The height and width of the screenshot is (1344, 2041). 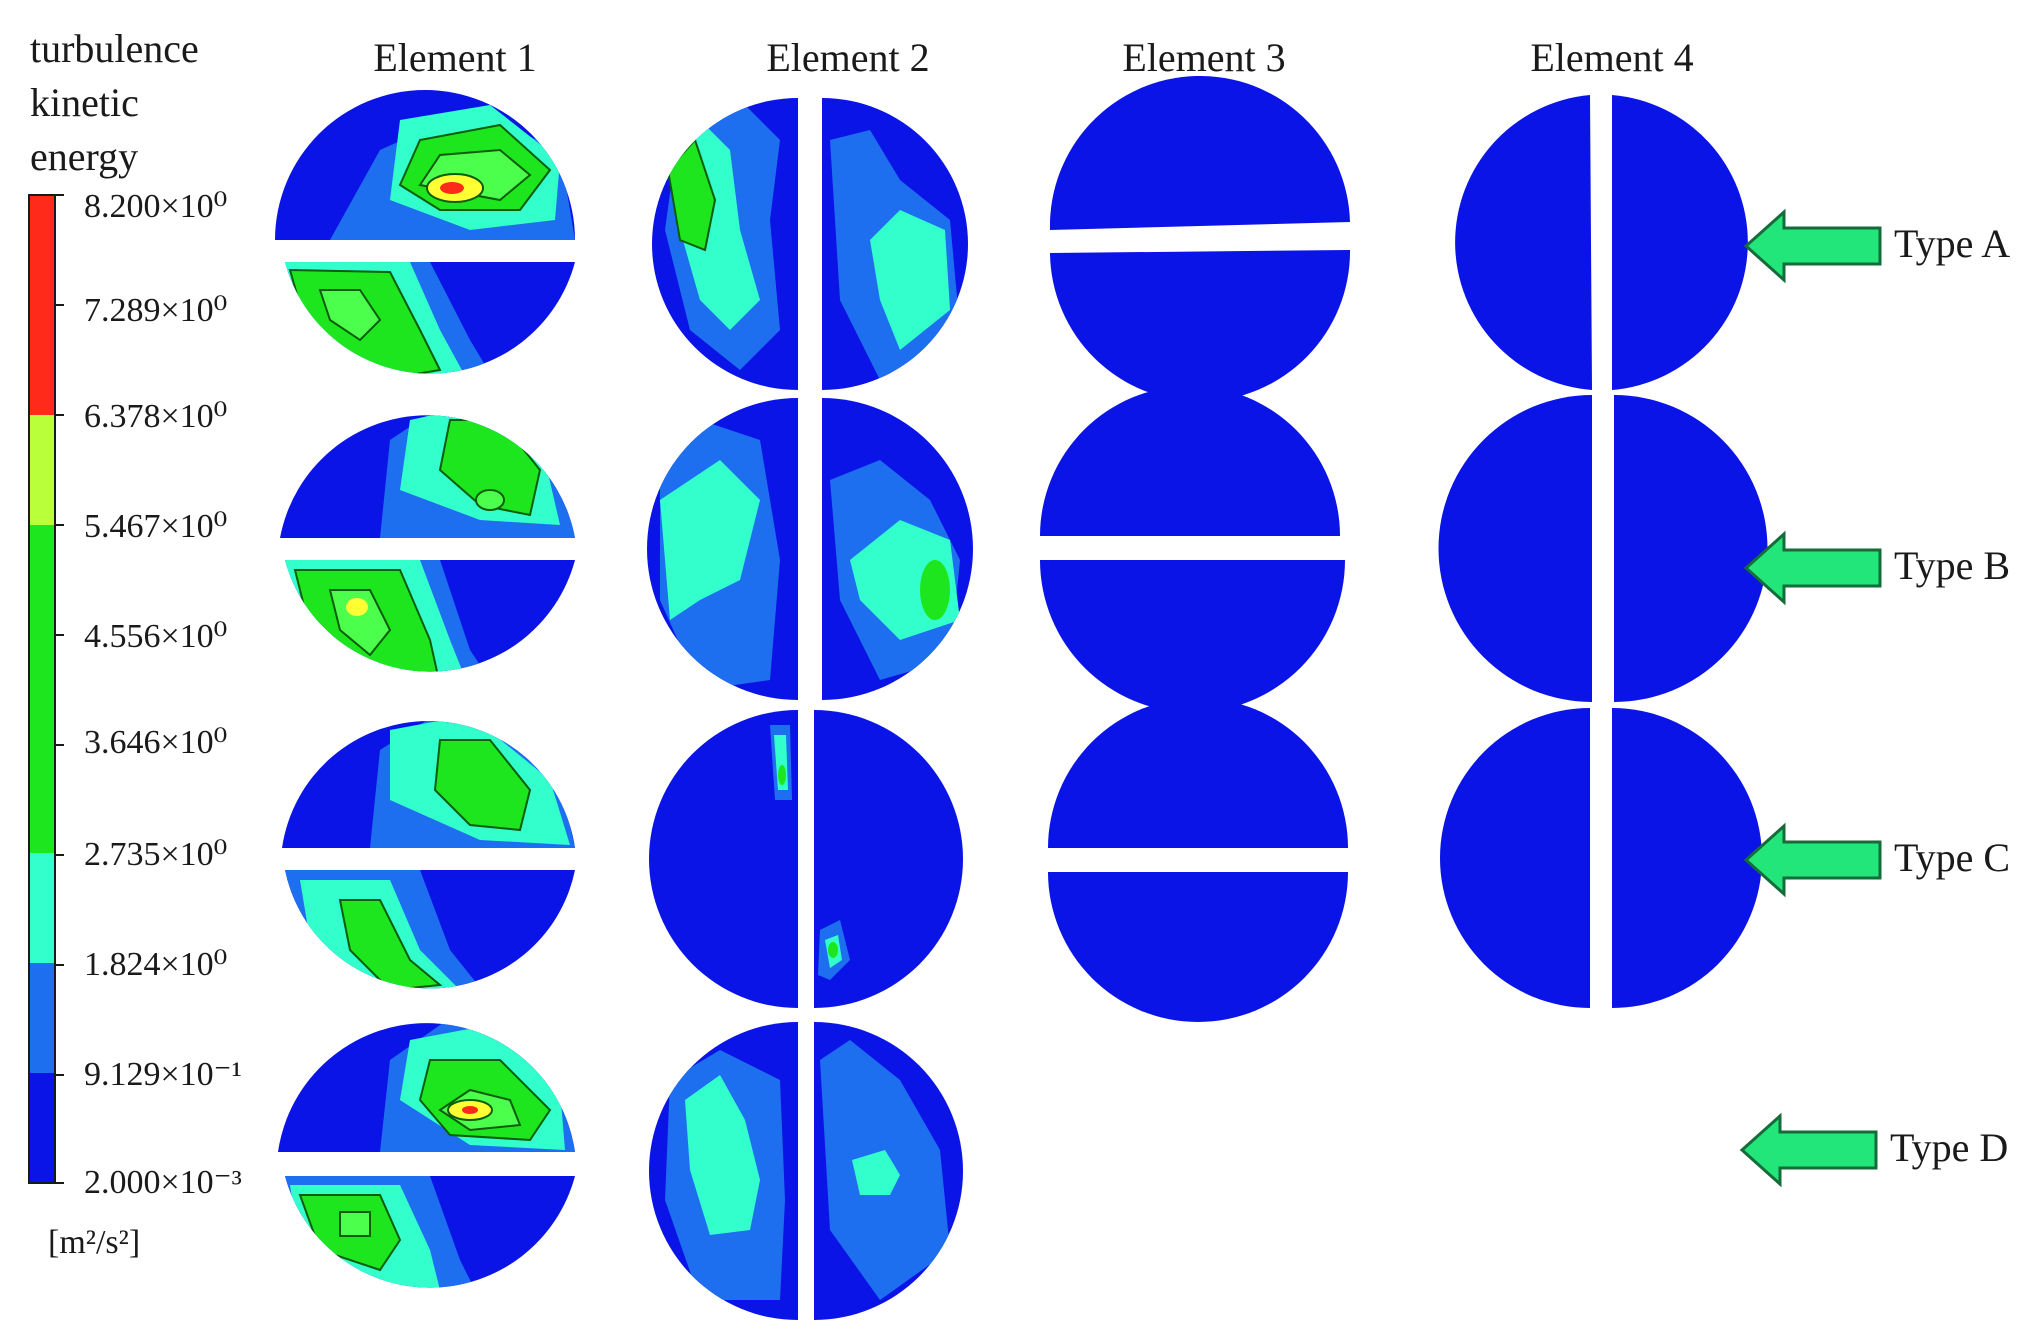 What do you see at coordinates (1952, 565) in the screenshot?
I see `row-label-type-b: Type B` at bounding box center [1952, 565].